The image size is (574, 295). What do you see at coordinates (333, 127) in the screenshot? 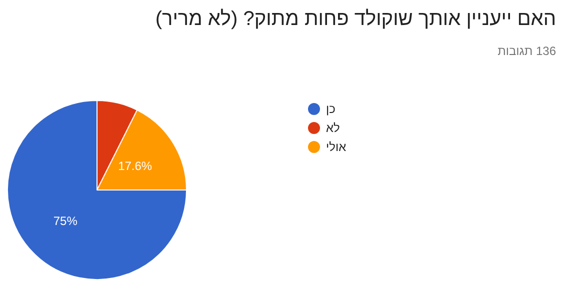
I see `legend-label: לא` at bounding box center [333, 127].